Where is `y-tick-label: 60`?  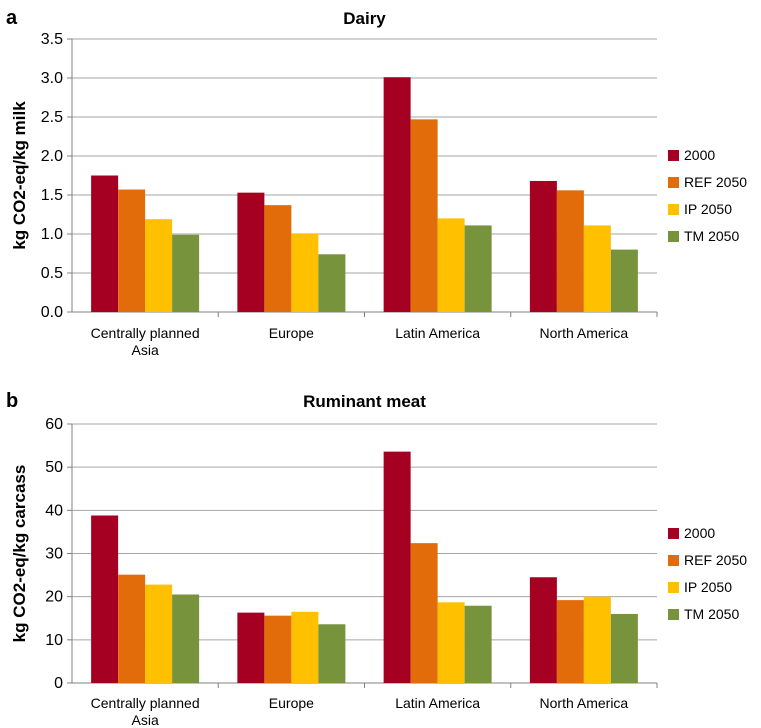
y-tick-label: 60 is located at coordinates (54, 424).